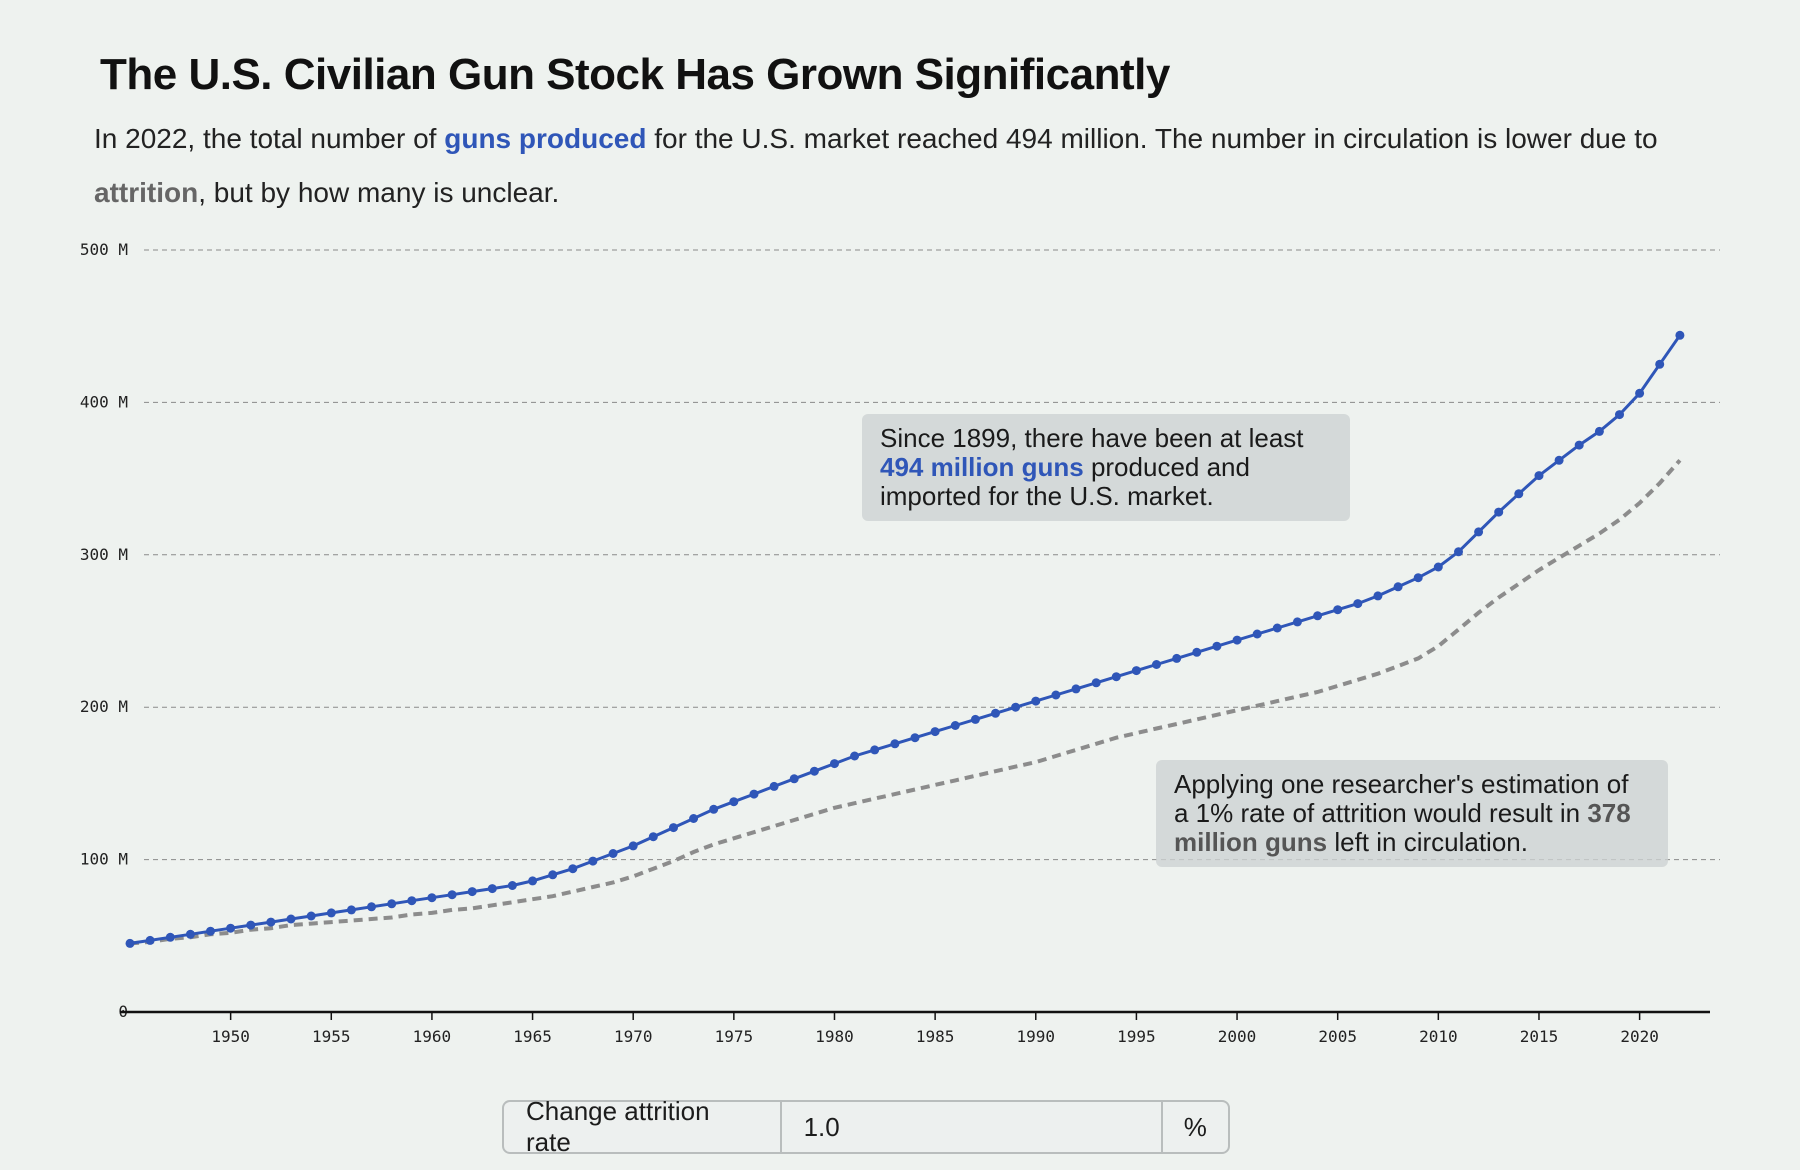 The image size is (1800, 1170). I want to click on y-tick-label: 300 M, so click(104, 554).